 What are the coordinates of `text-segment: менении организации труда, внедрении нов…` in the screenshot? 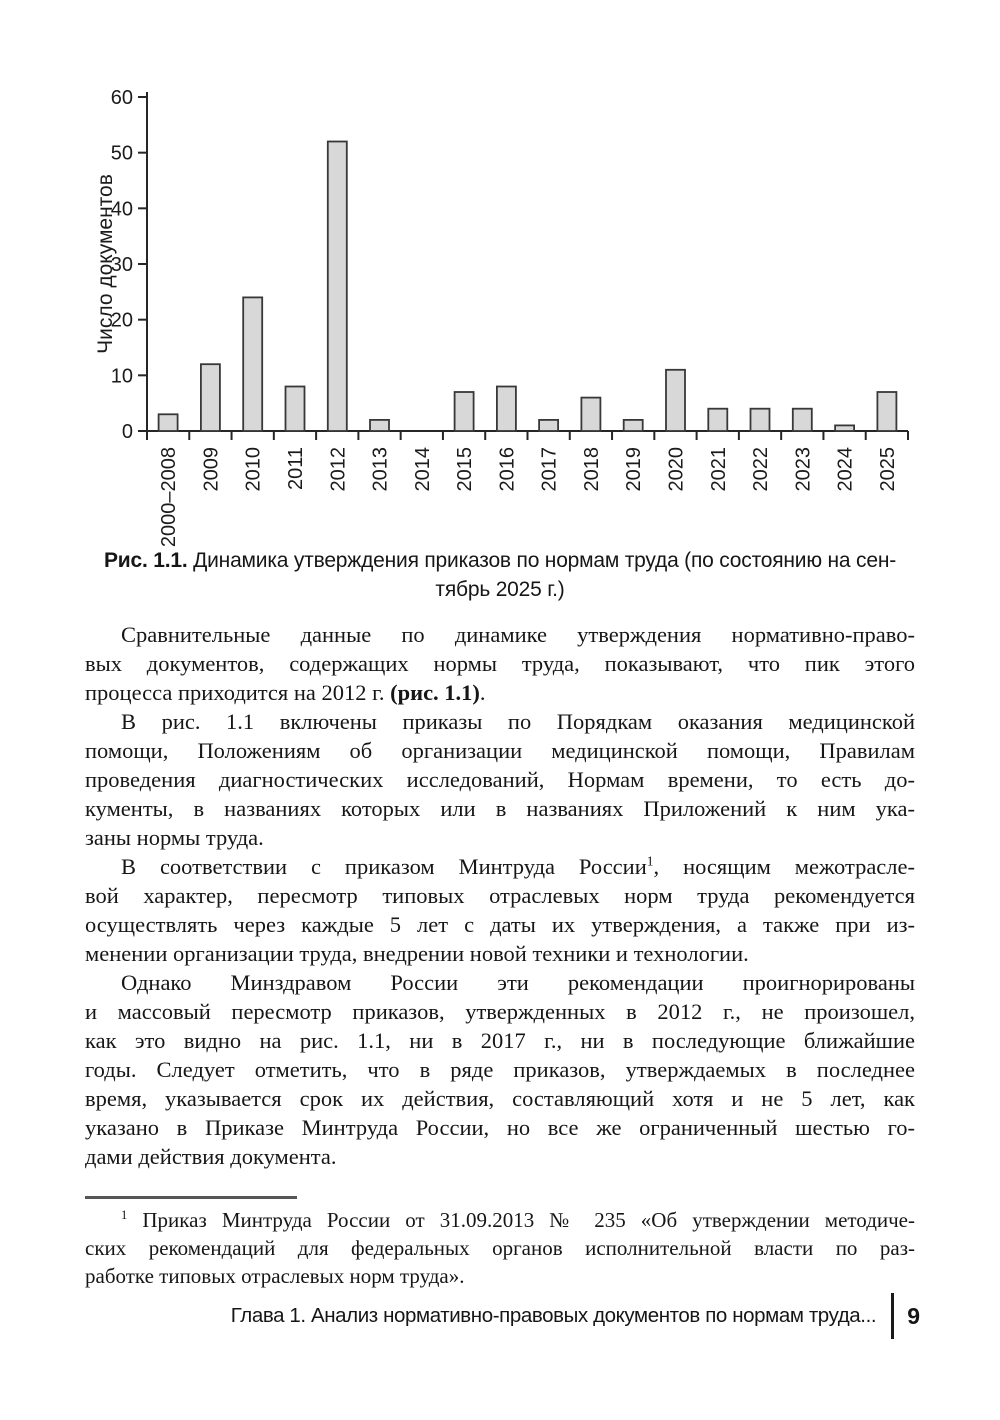 It's located at (417, 953).